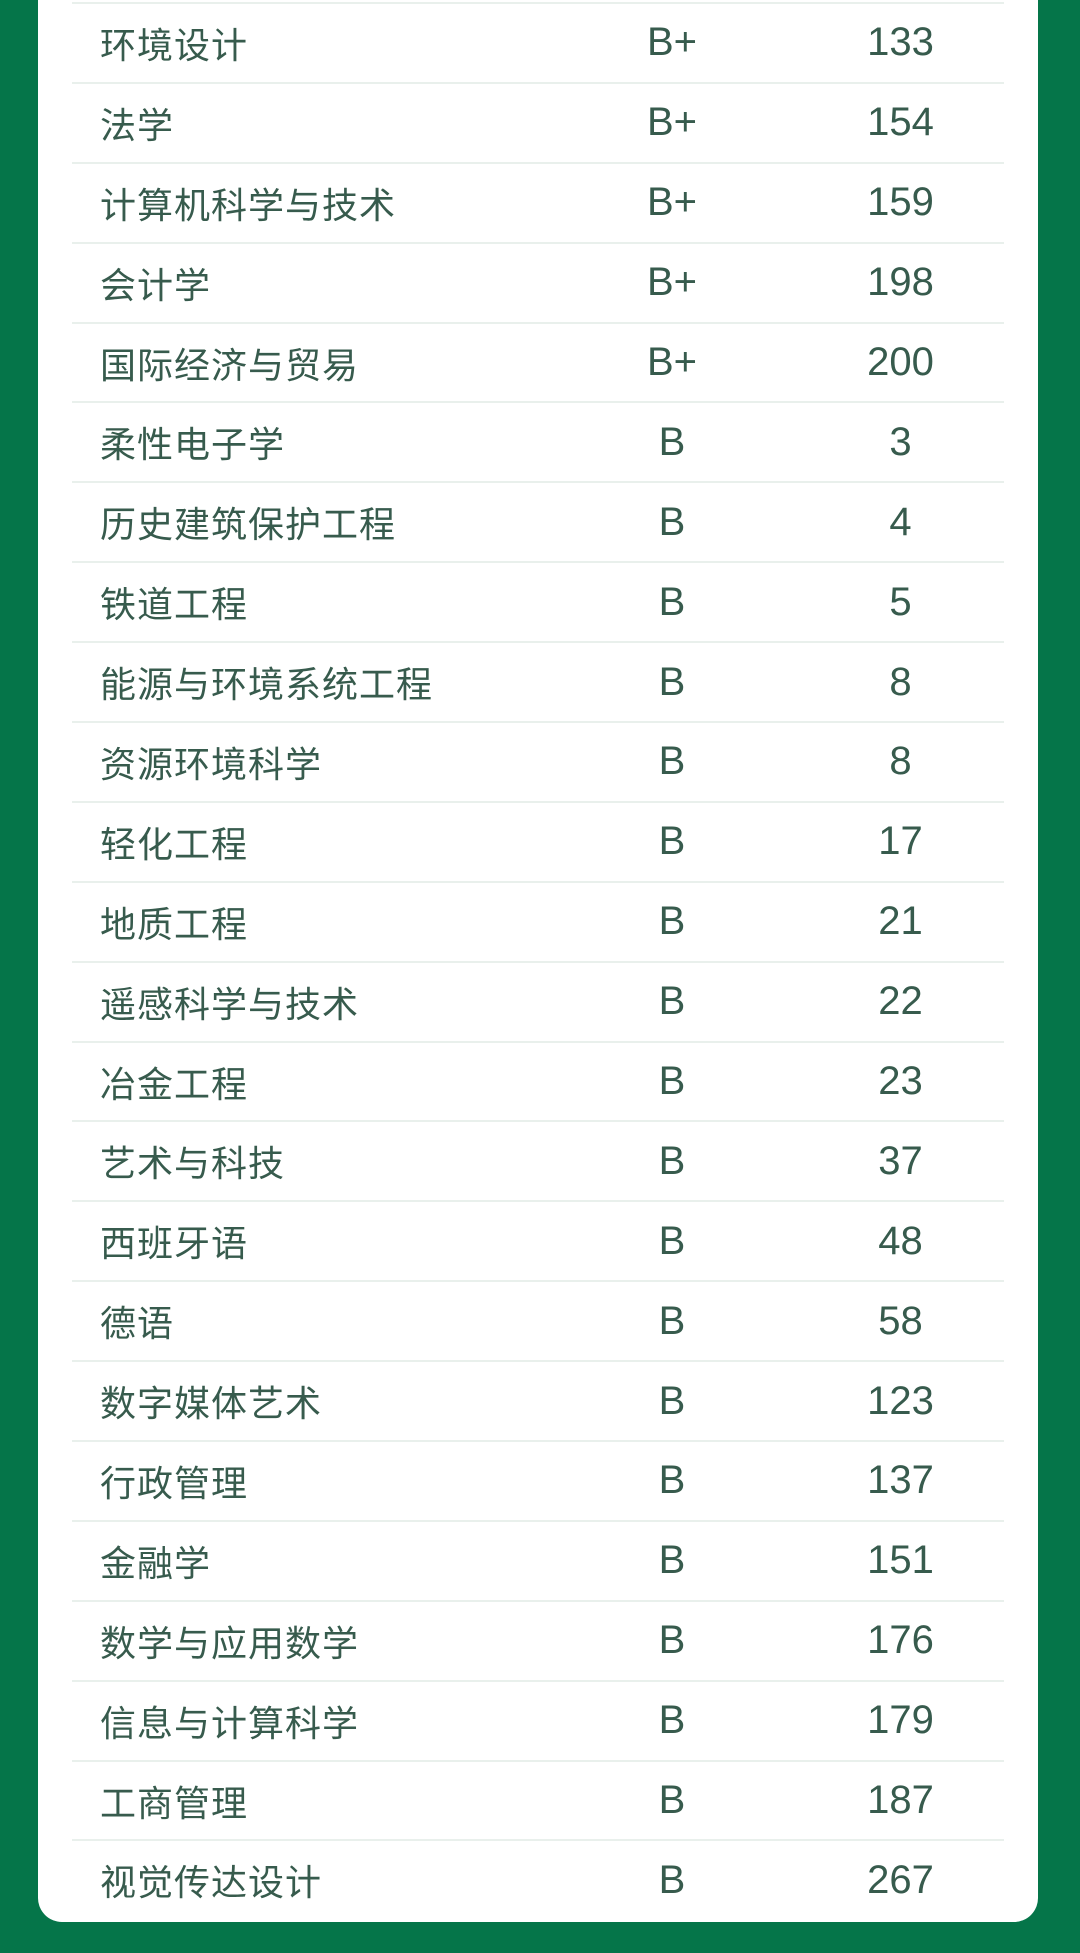 The image size is (1080, 1953). What do you see at coordinates (211, 764) in the screenshot?
I see `major-name-cell: 资源环境科学` at bounding box center [211, 764].